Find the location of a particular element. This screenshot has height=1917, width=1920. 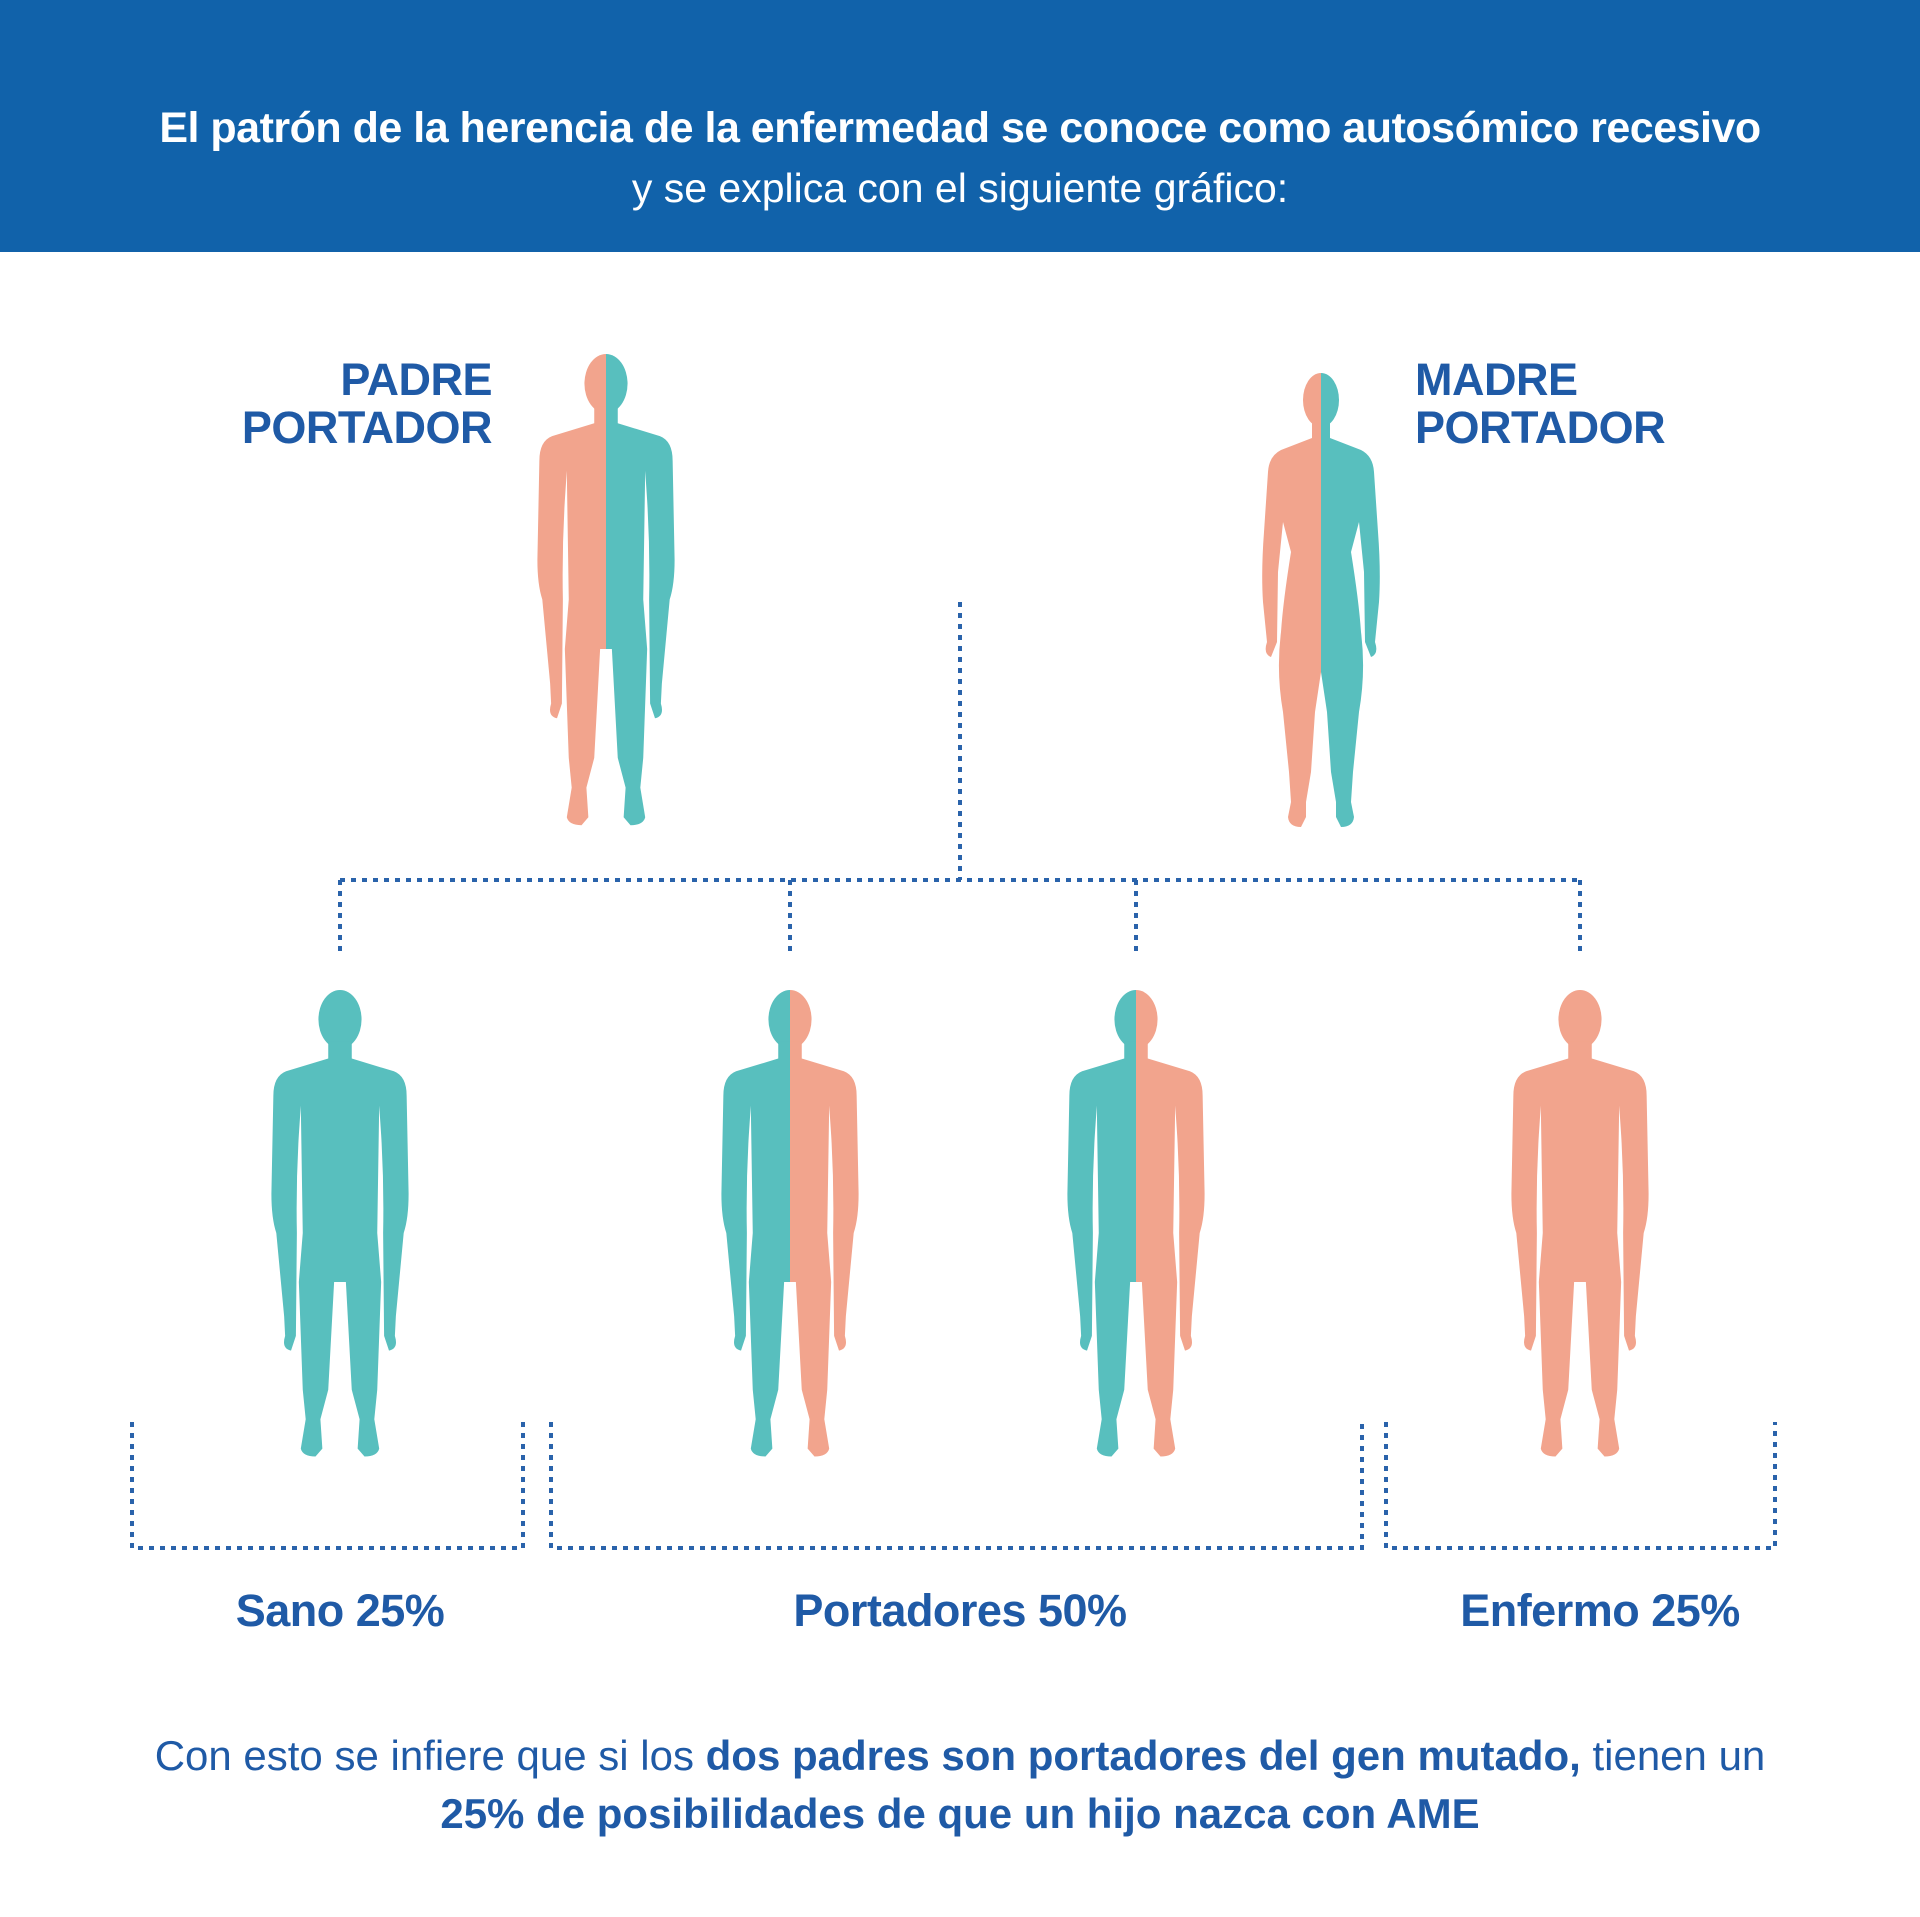

conclusion-part1: Con esto se infiere que si los is located at coordinates (430, 1755).